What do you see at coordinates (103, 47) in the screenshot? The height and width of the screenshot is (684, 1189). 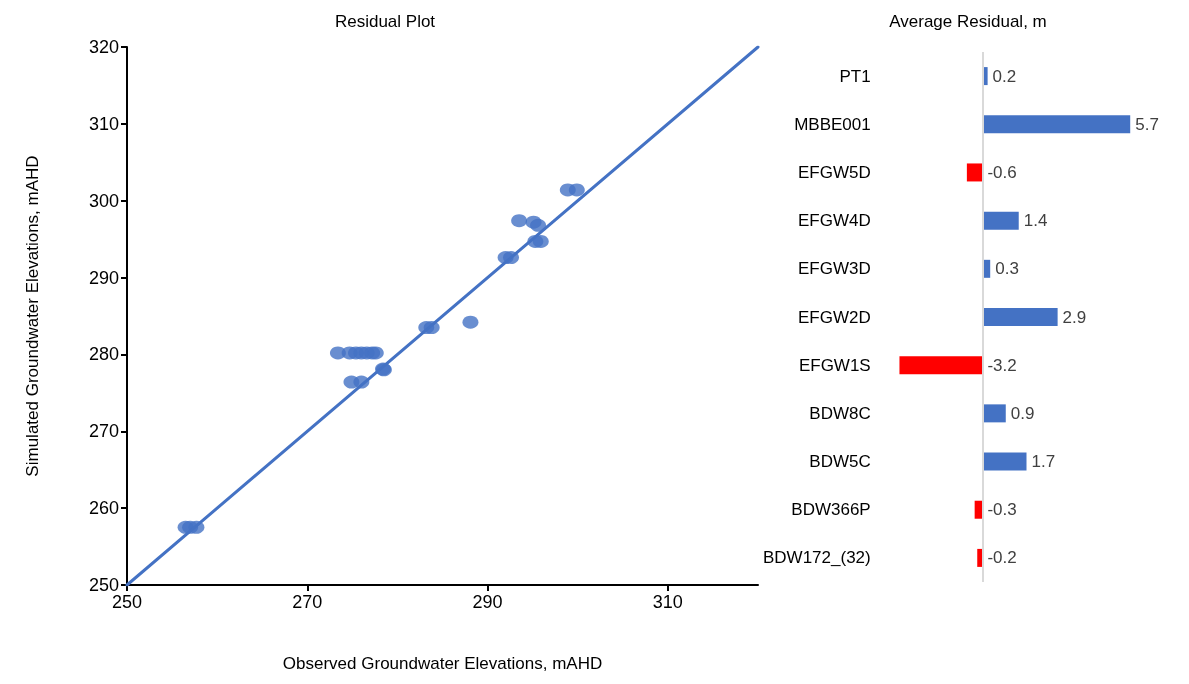 I see `y-tick-label: 320` at bounding box center [103, 47].